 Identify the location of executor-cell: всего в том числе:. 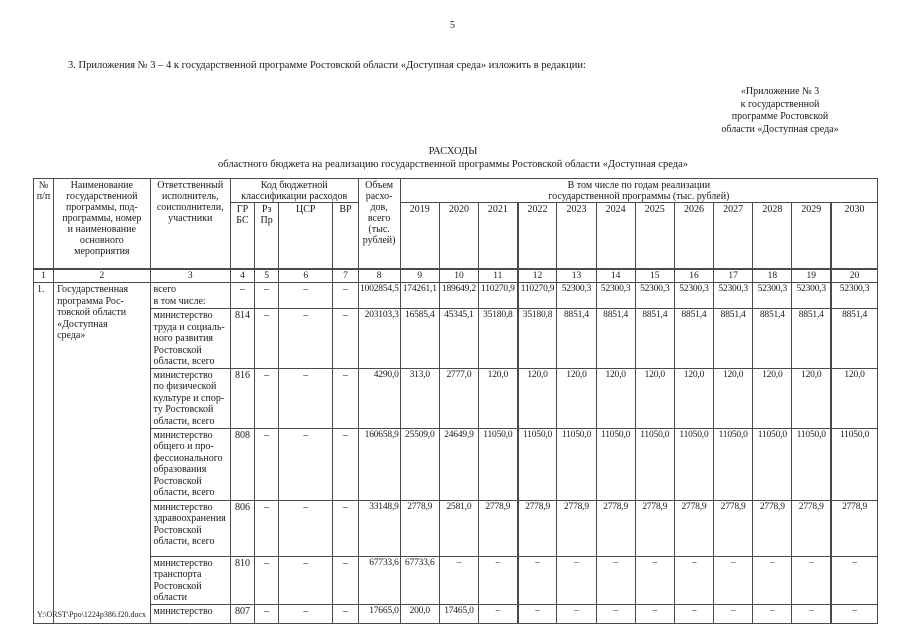
(190, 295).